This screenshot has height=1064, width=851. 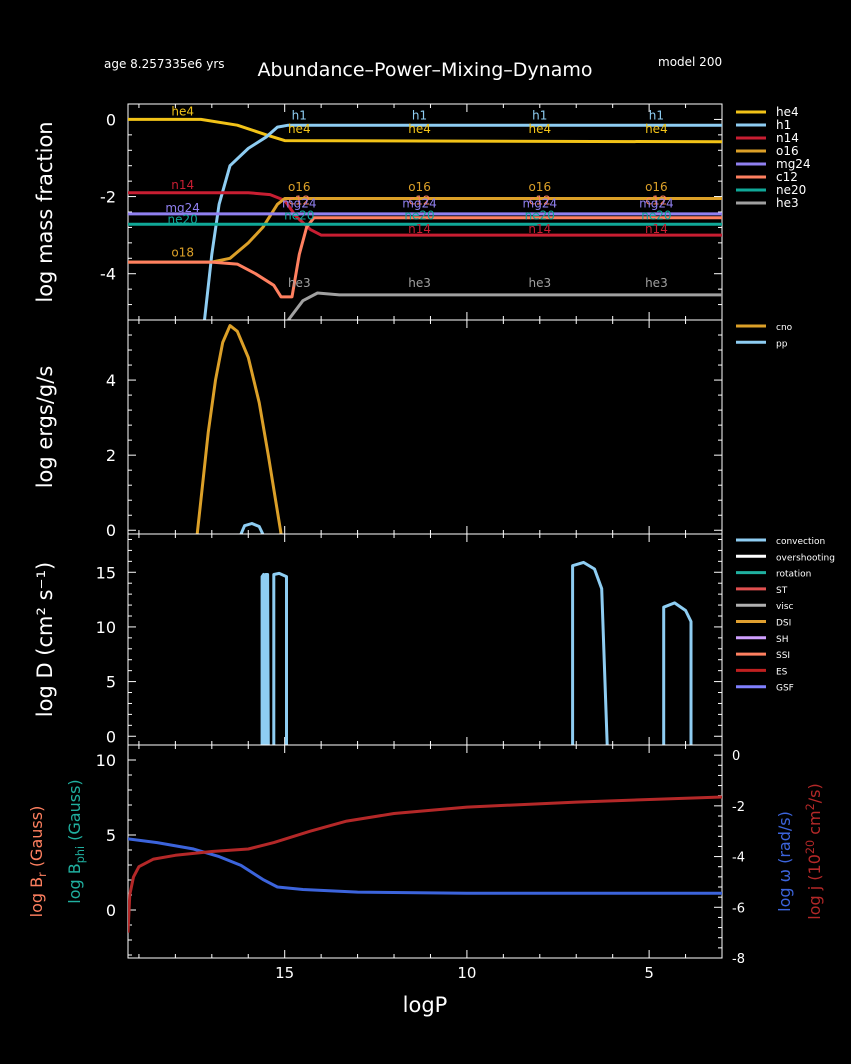 I want to click on series-line-j, so click(x=425, y=864).